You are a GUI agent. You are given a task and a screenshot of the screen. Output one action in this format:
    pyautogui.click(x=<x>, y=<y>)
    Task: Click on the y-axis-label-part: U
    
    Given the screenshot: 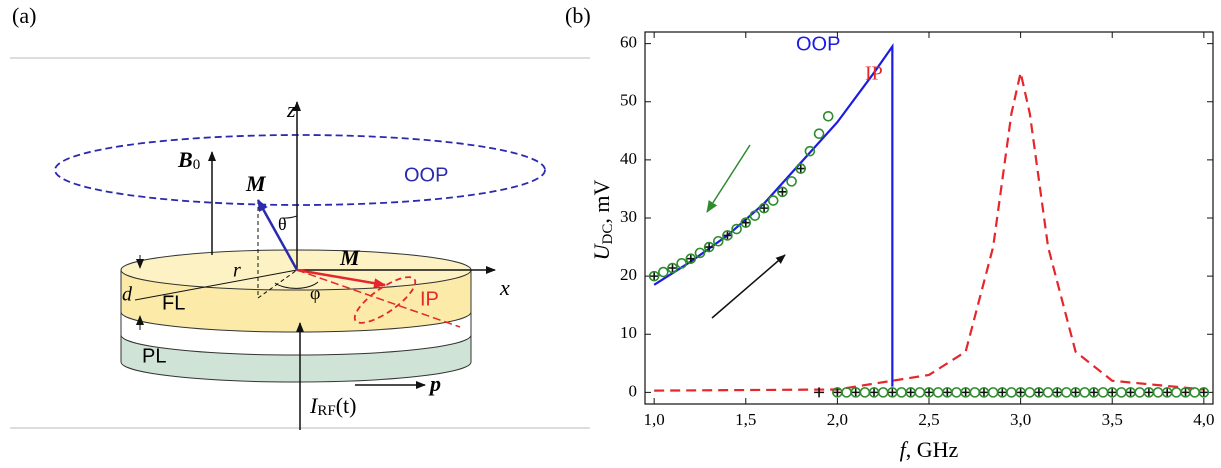 What is the action you would take?
    pyautogui.click(x=601, y=251)
    